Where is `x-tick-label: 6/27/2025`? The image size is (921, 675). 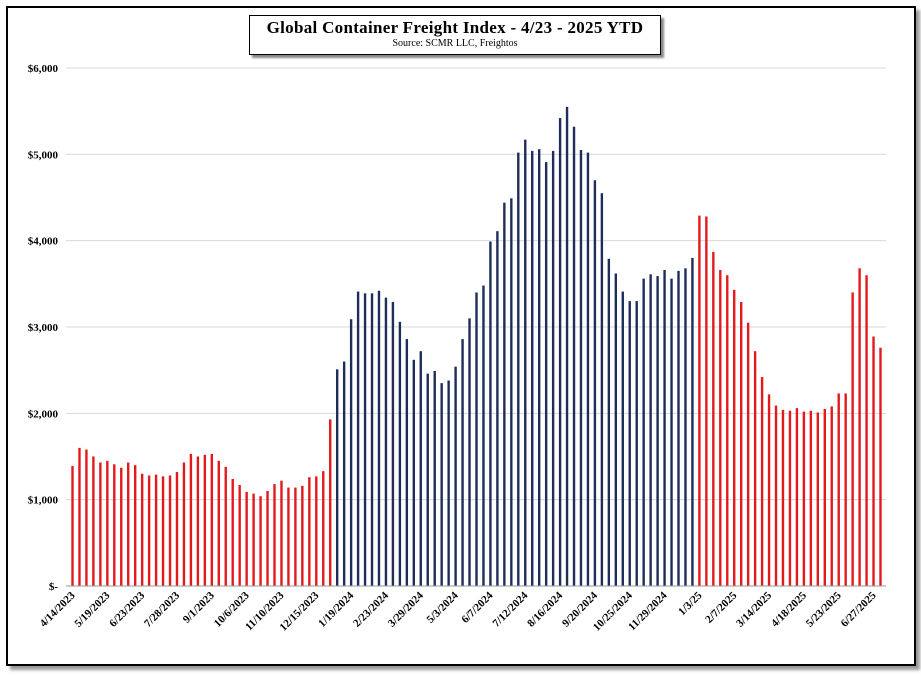 x-tick-label: 6/27/2025 is located at coordinates (859, 609).